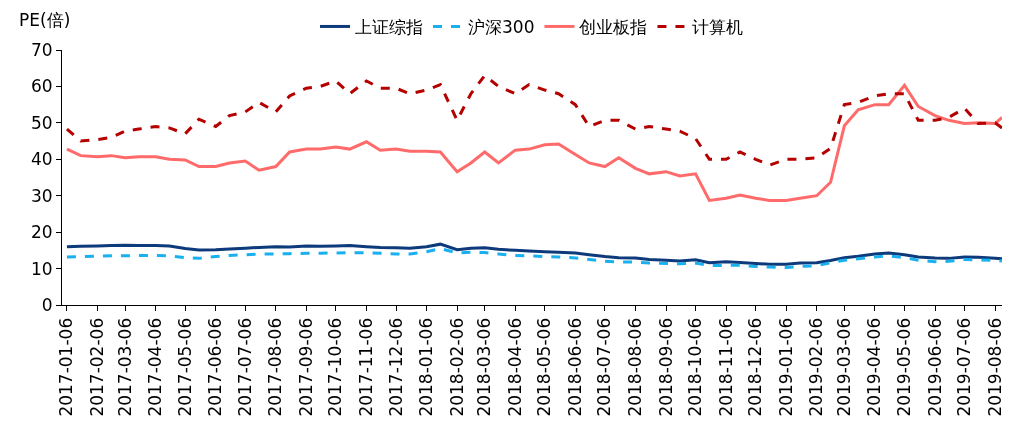 The width and height of the screenshot is (1009, 421). I want to click on y-tick-label: 20, so click(41, 232).